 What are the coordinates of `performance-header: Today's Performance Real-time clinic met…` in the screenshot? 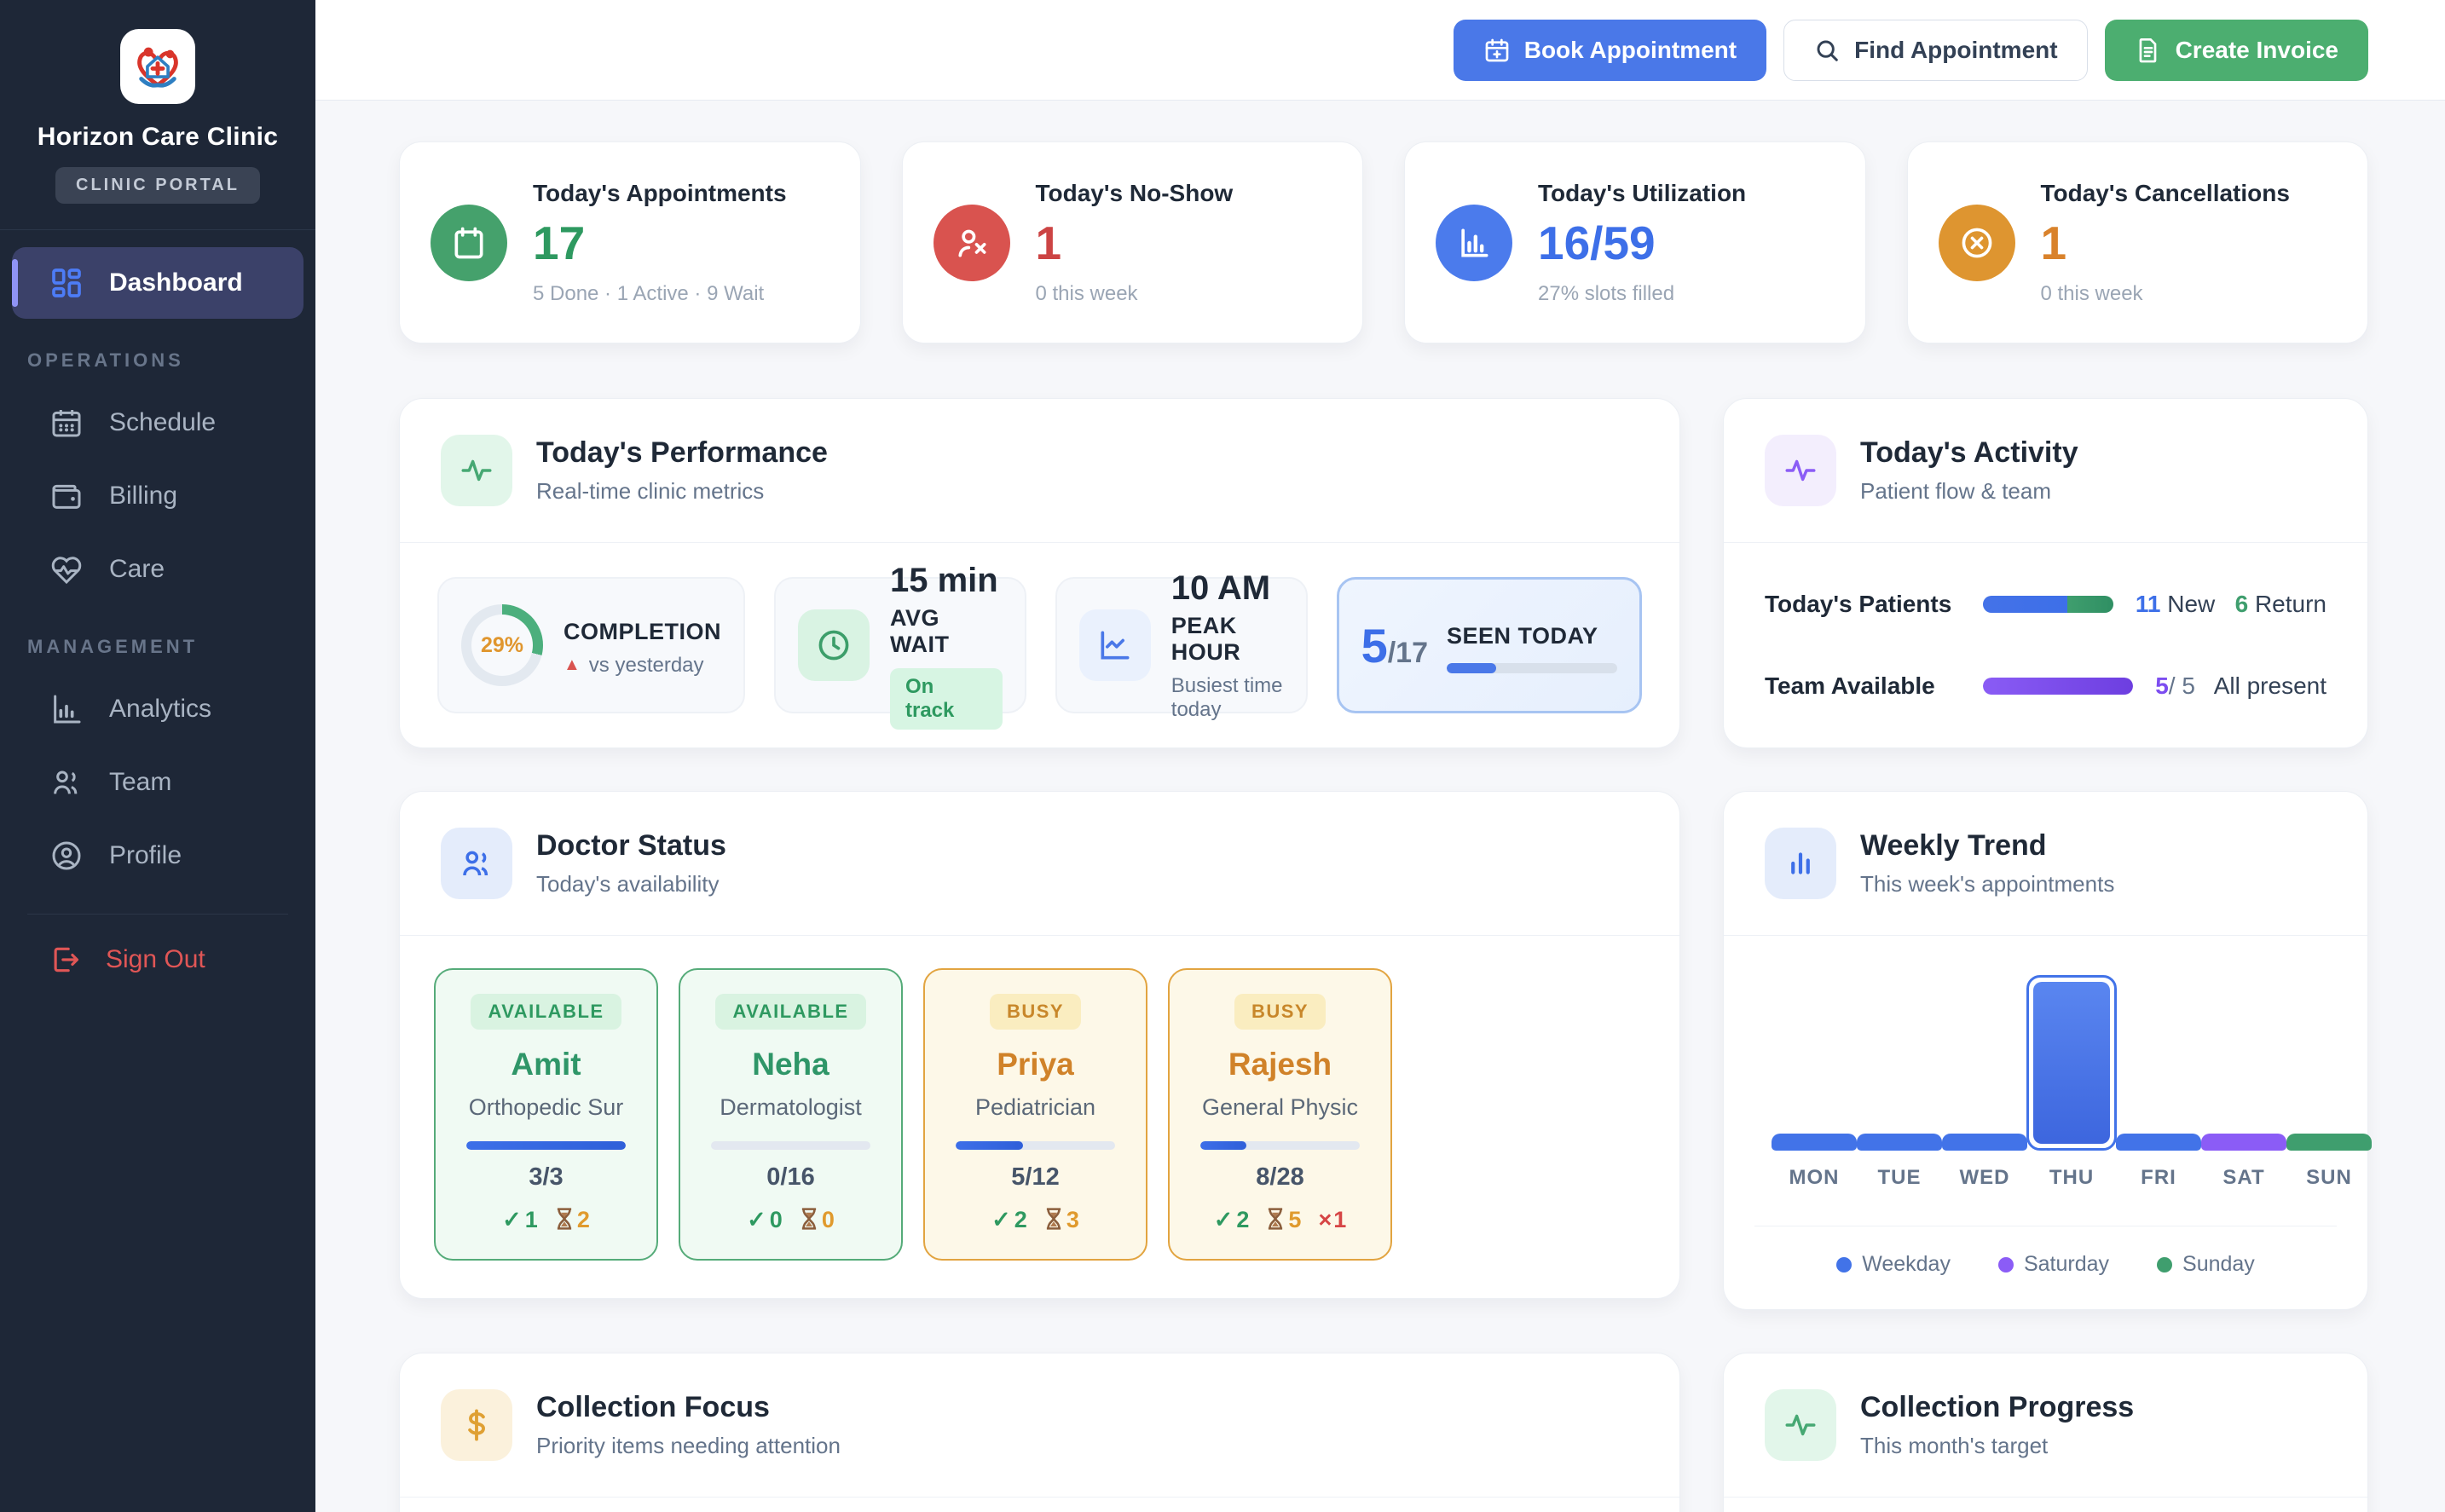 It's located at (1039, 471).